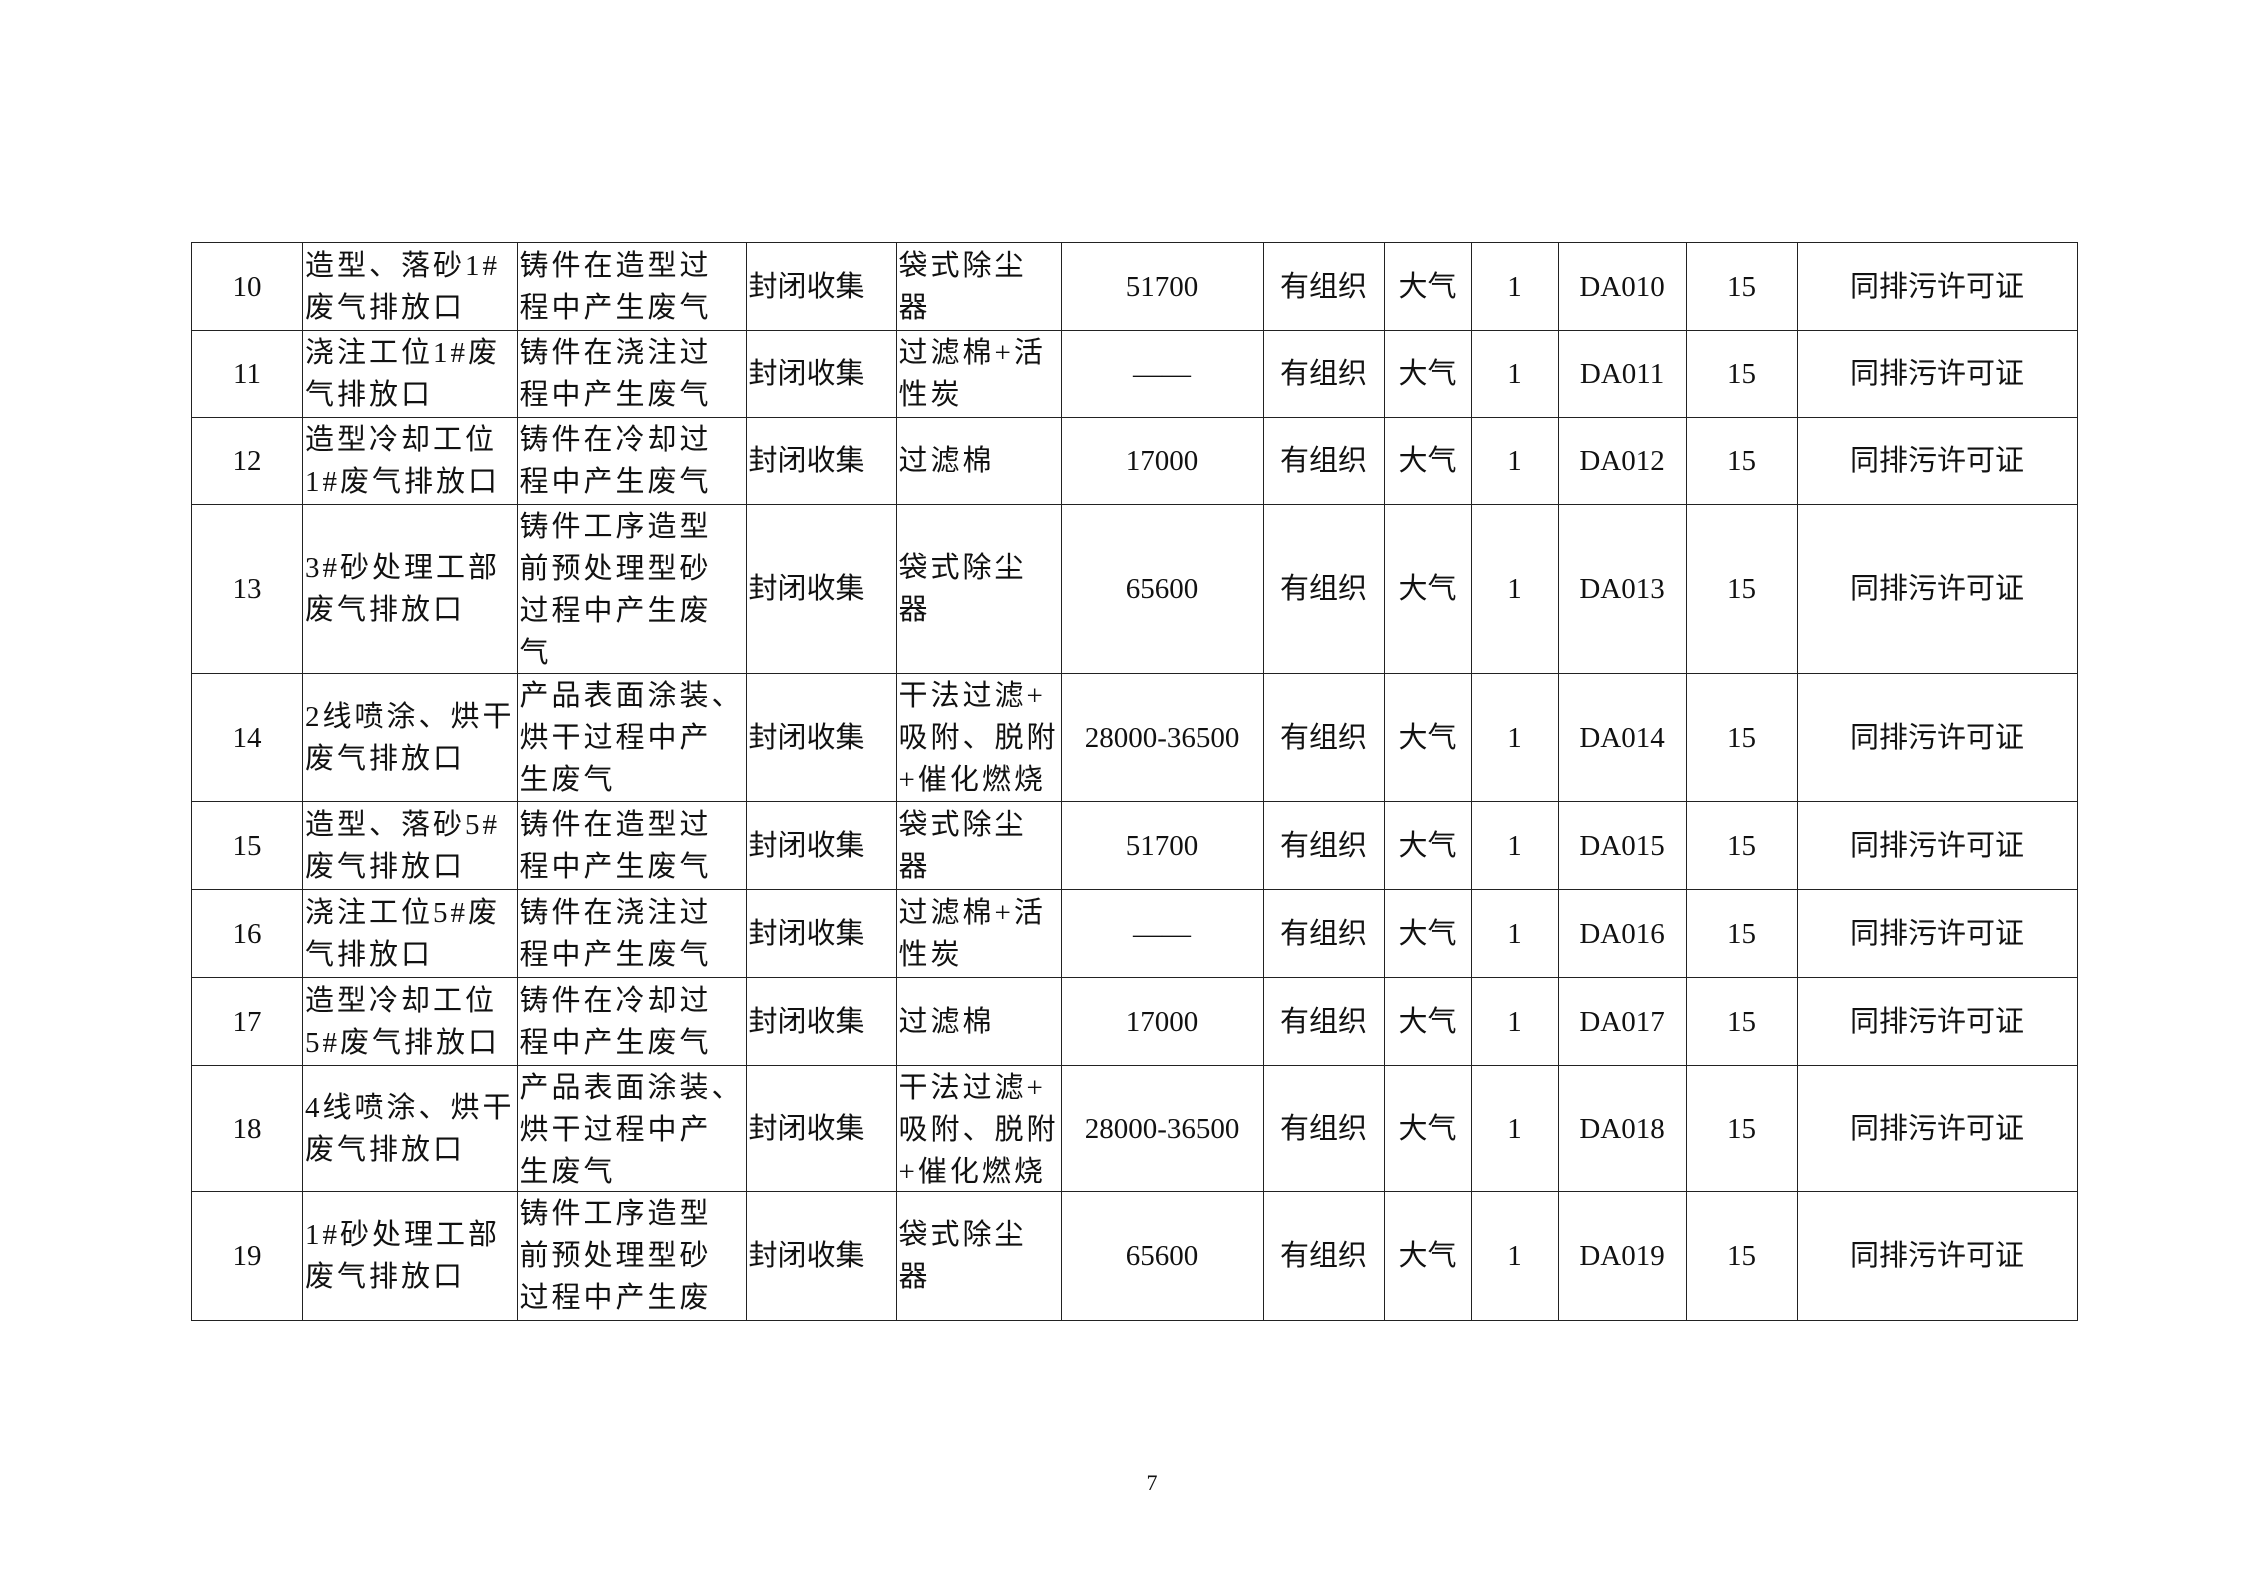 The width and height of the screenshot is (2245, 1588). I want to click on outlet-code-cell: DA013, so click(1622, 589).